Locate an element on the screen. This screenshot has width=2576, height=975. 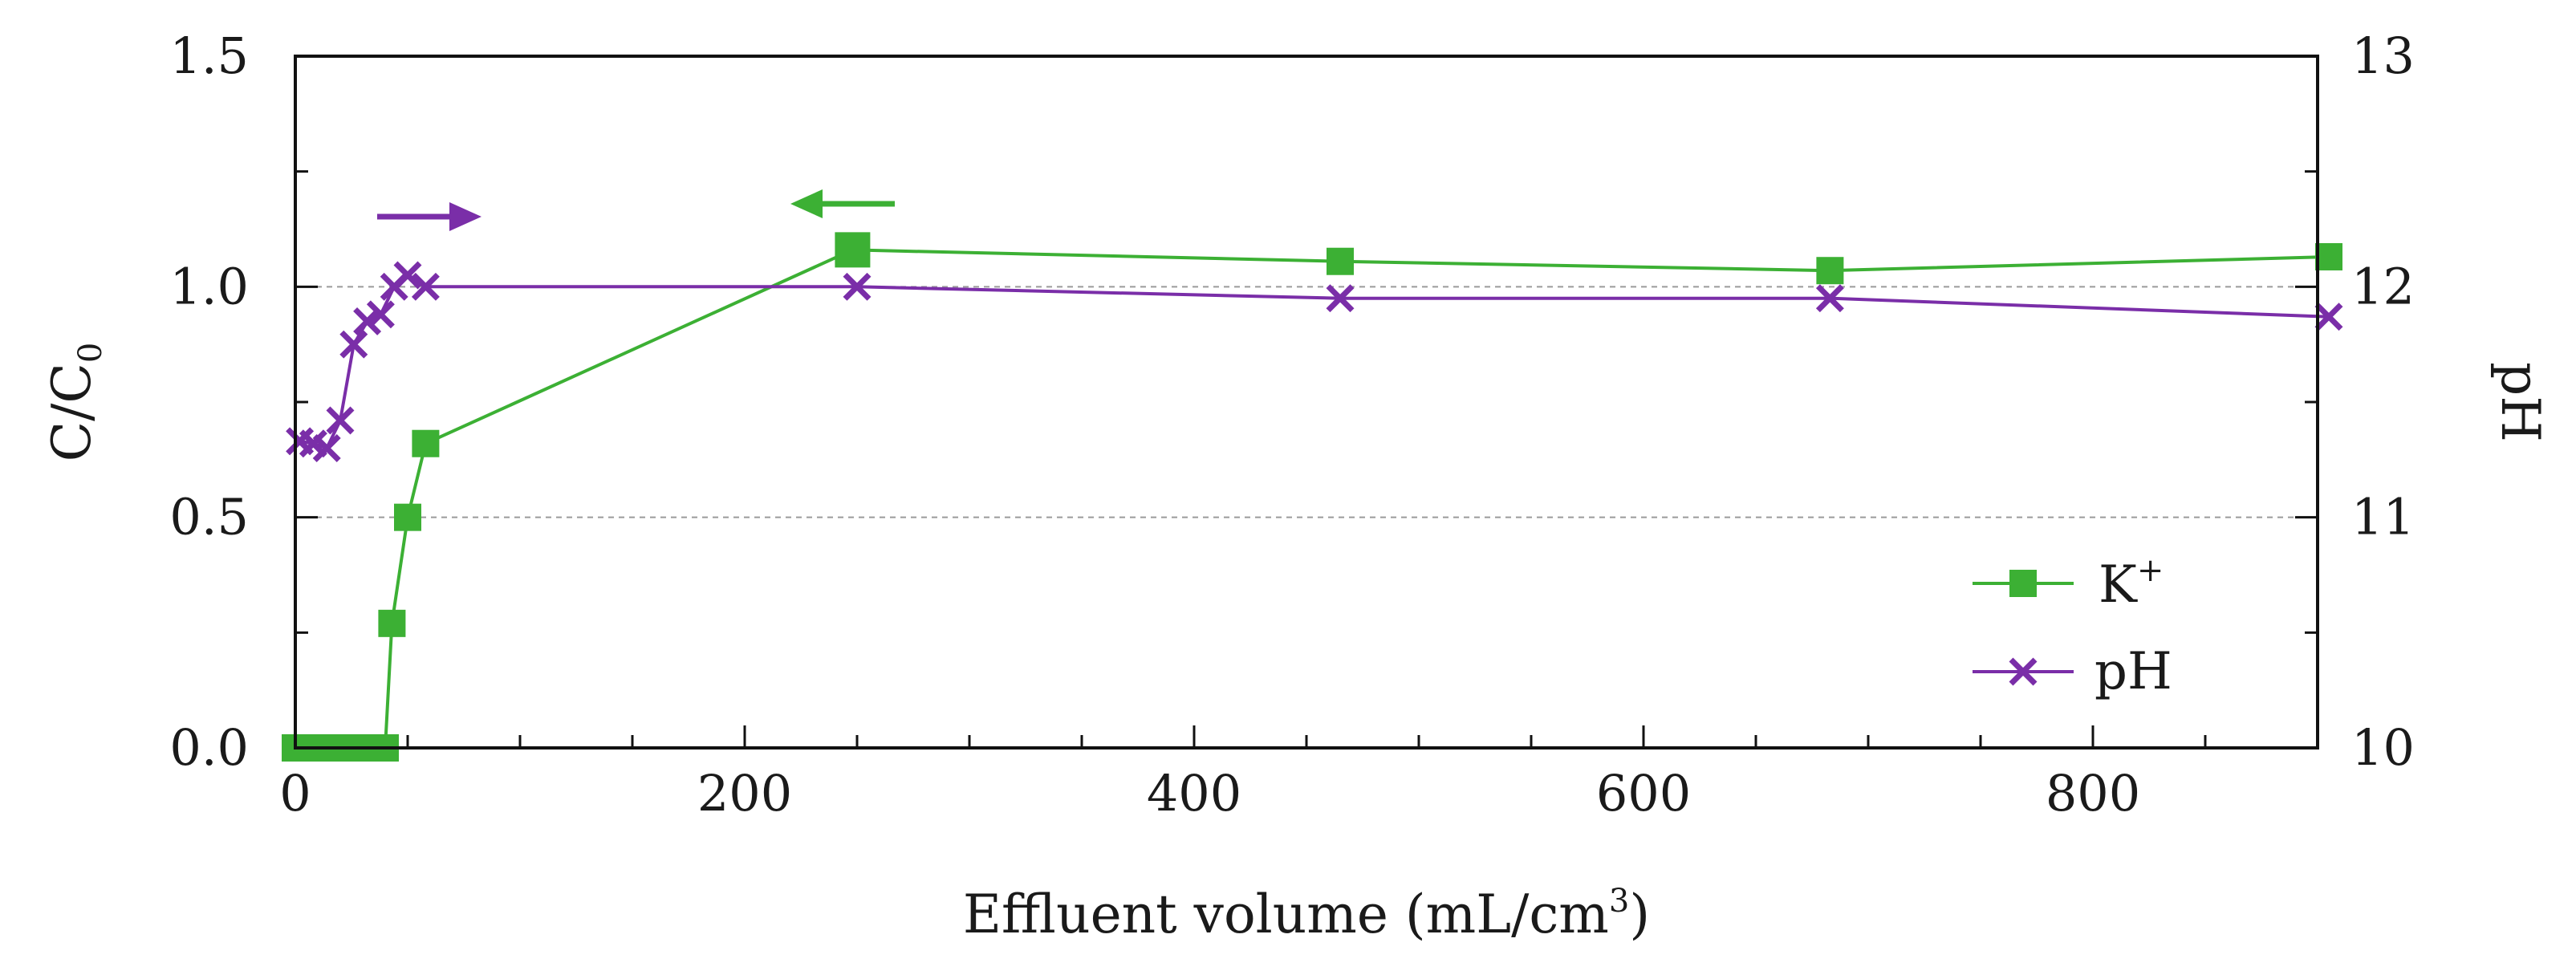
legend-label-k-superscript: + is located at coordinates (2150, 570).